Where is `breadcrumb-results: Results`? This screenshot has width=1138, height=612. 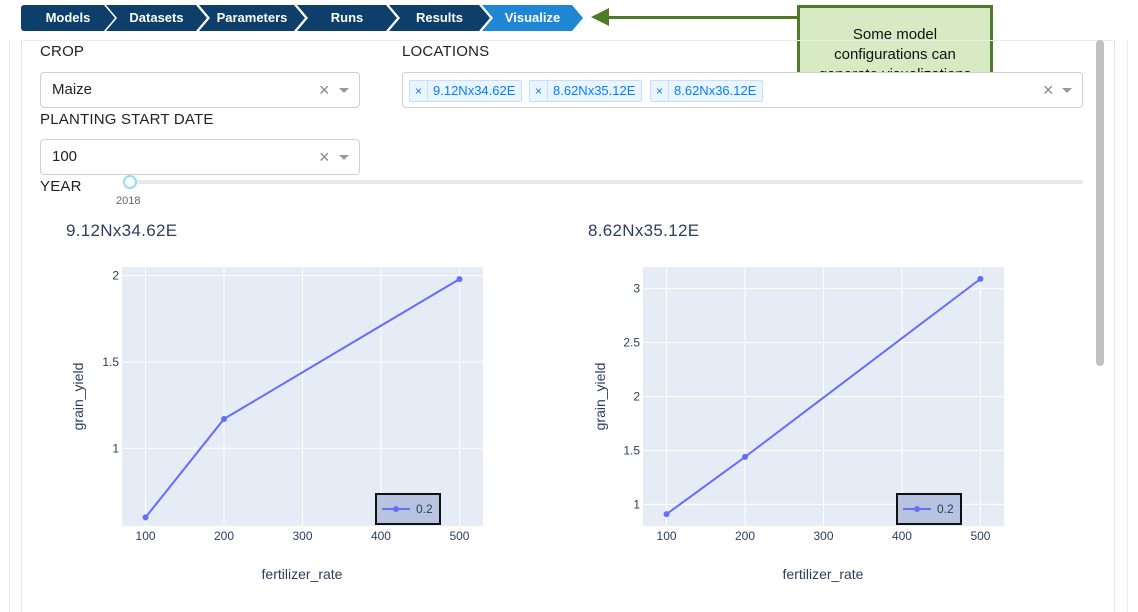 breadcrumb-results: Results is located at coordinates (439, 18).